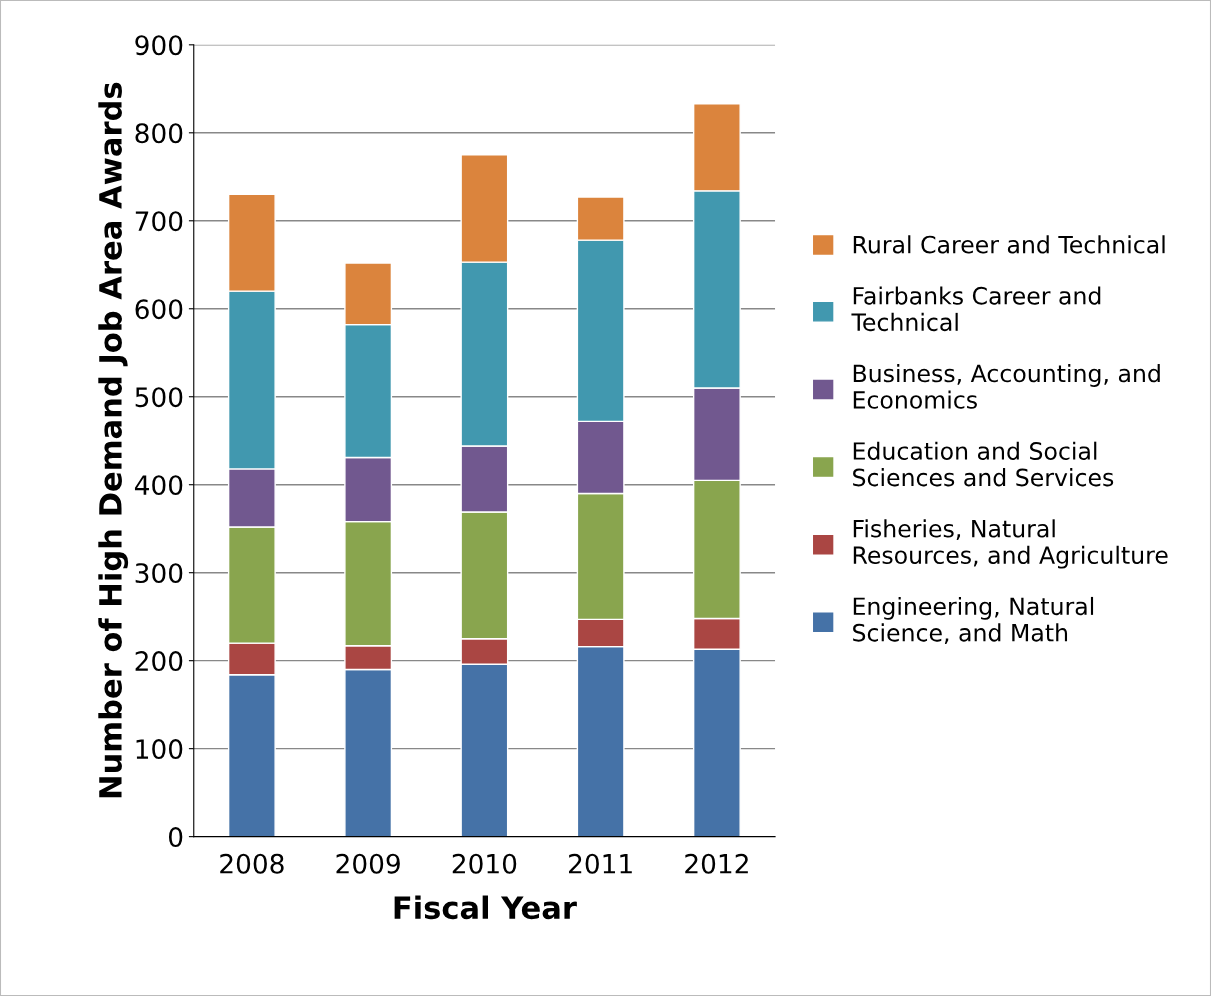 This screenshot has height=996, width=1211. Describe the element at coordinates (973, 620) in the screenshot. I see `legend-label: Engineering, Natural Science, and Math` at that location.